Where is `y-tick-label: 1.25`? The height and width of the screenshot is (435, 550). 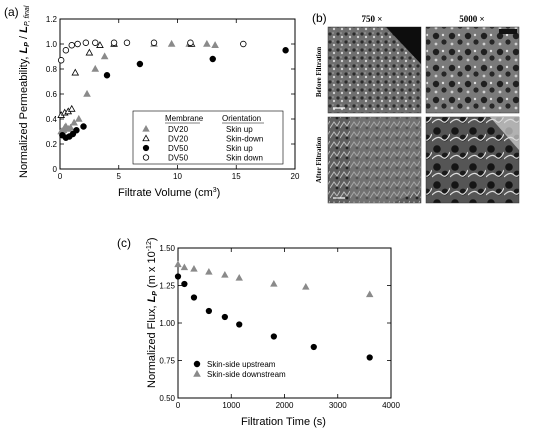 y-tick-label: 1.25 is located at coordinates (167, 286).